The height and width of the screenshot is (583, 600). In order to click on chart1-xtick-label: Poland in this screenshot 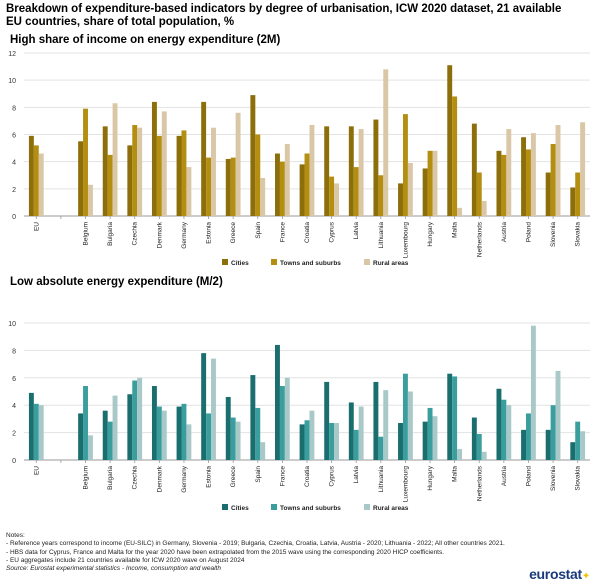, I will do `click(528, 232)`.